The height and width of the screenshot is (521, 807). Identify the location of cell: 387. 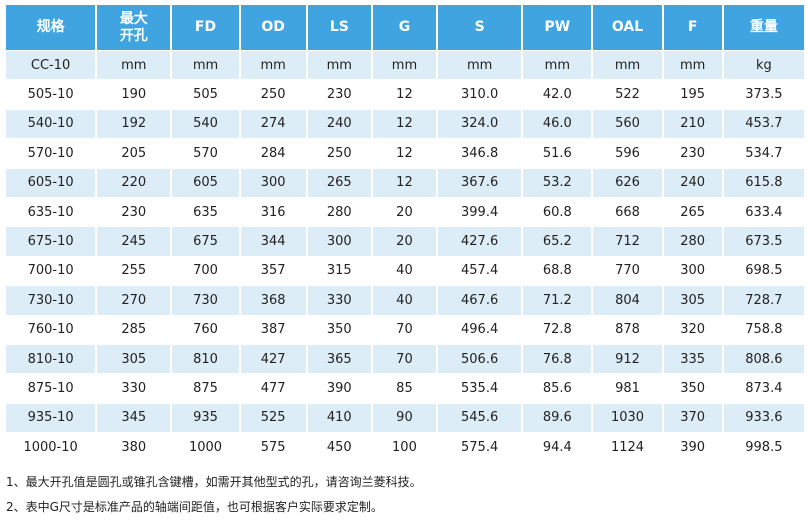
(273, 330).